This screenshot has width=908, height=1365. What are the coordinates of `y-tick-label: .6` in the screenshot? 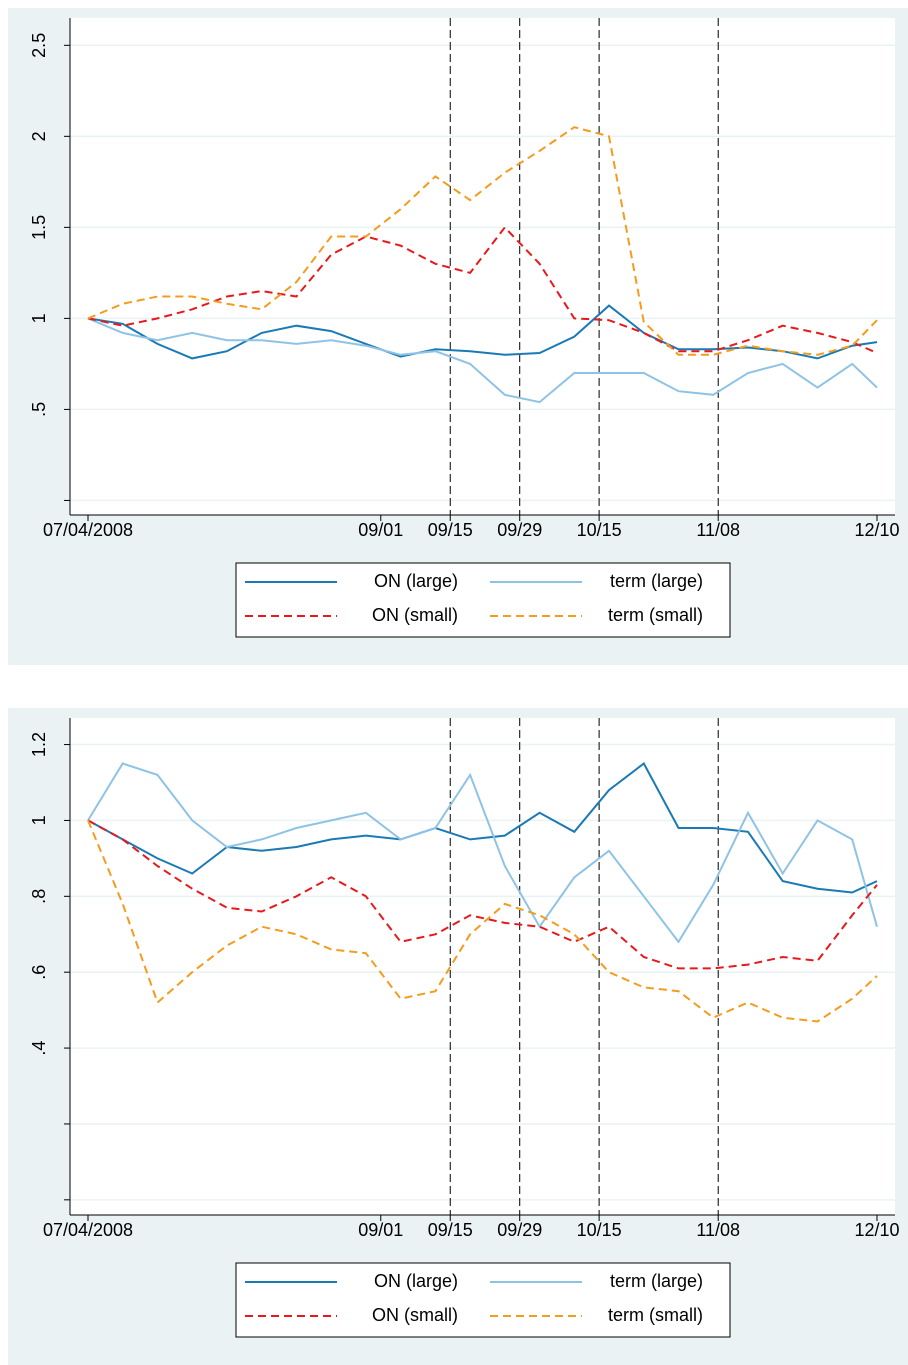 It's located at (39, 972).